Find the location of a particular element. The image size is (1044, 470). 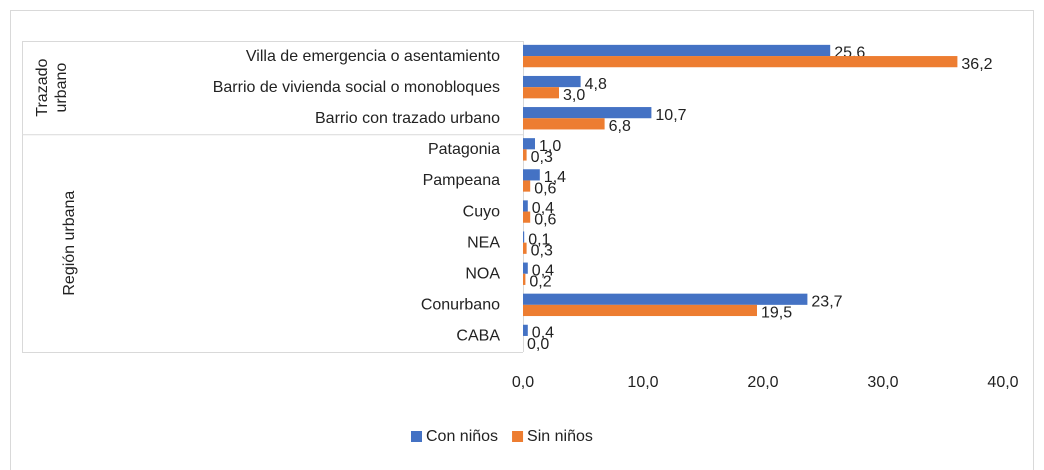

group-label: Trazado urbano is located at coordinates (52, 88).